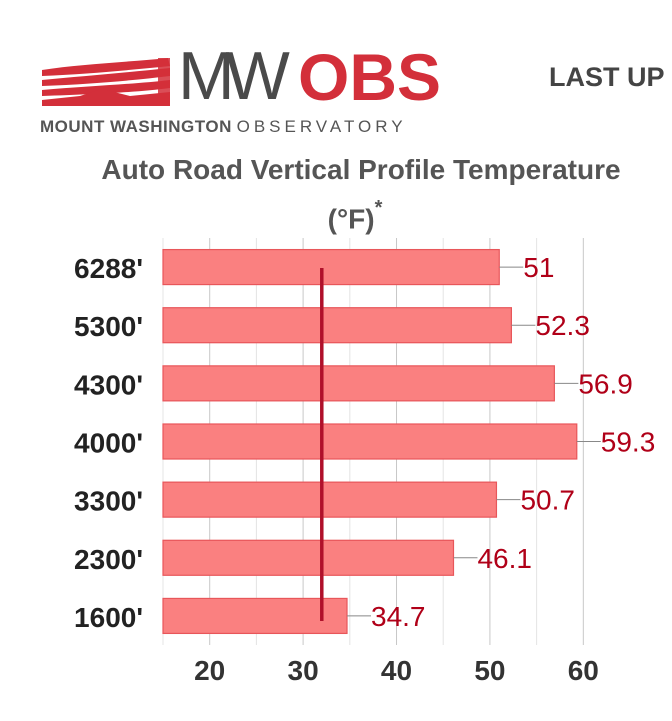  Describe the element at coordinates (605, 383) in the screenshot. I see `data-label: 56.9` at that location.